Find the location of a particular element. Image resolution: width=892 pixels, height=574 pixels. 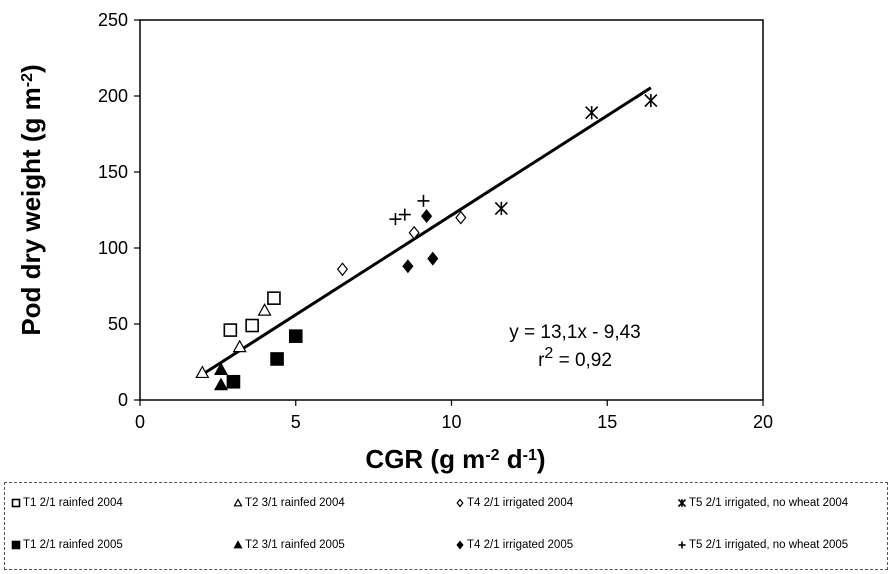

x-tick-label: 20 is located at coordinates (763, 422).